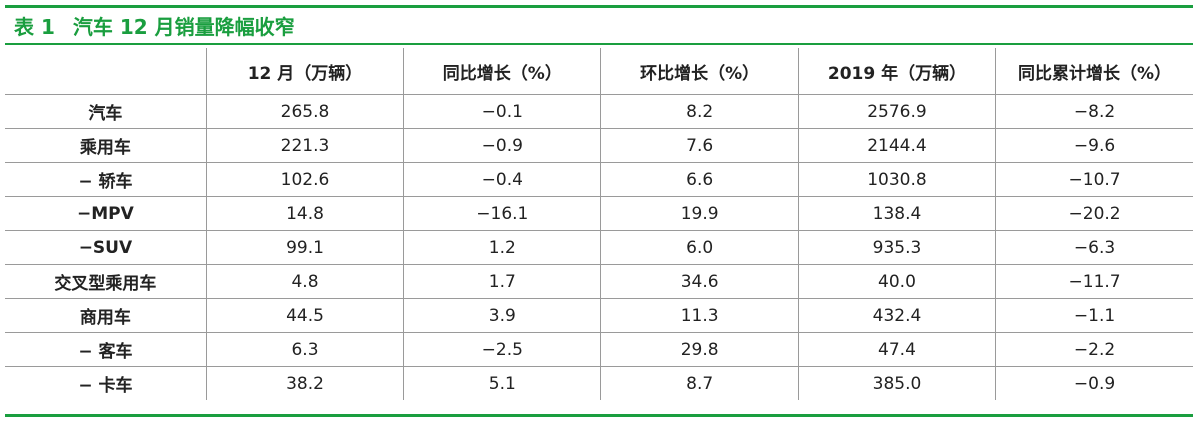  I want to click on data-cell: −6.3, so click(1094, 247).